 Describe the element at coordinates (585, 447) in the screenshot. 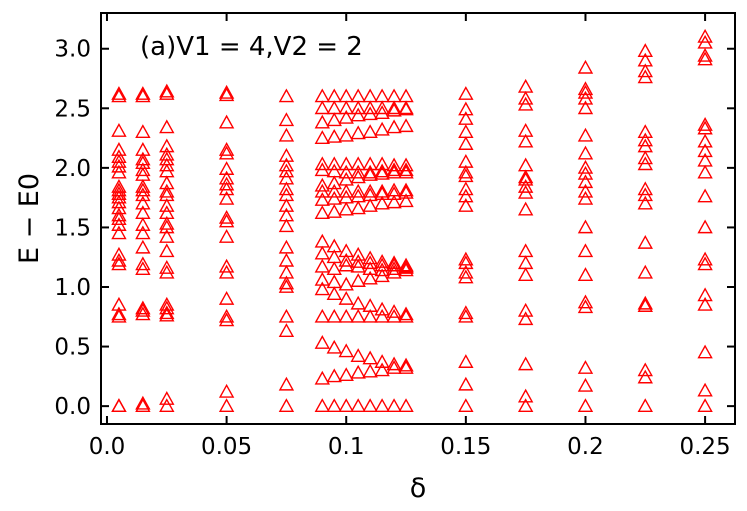

I see `x-tick-label: 0.2` at that location.